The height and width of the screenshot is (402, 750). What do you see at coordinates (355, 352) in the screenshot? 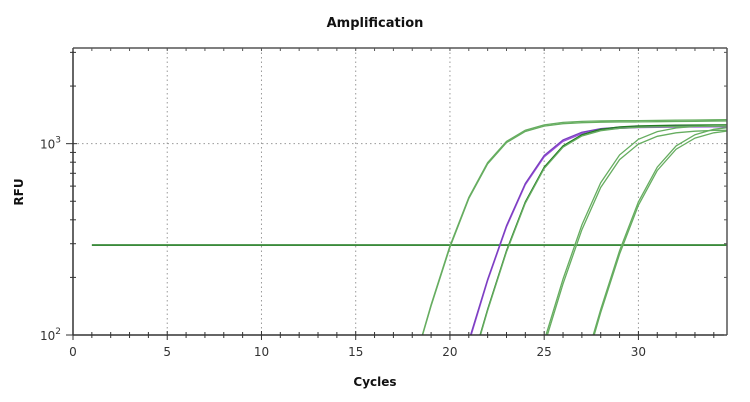
I see `x-tick-label: 15` at bounding box center [355, 352].